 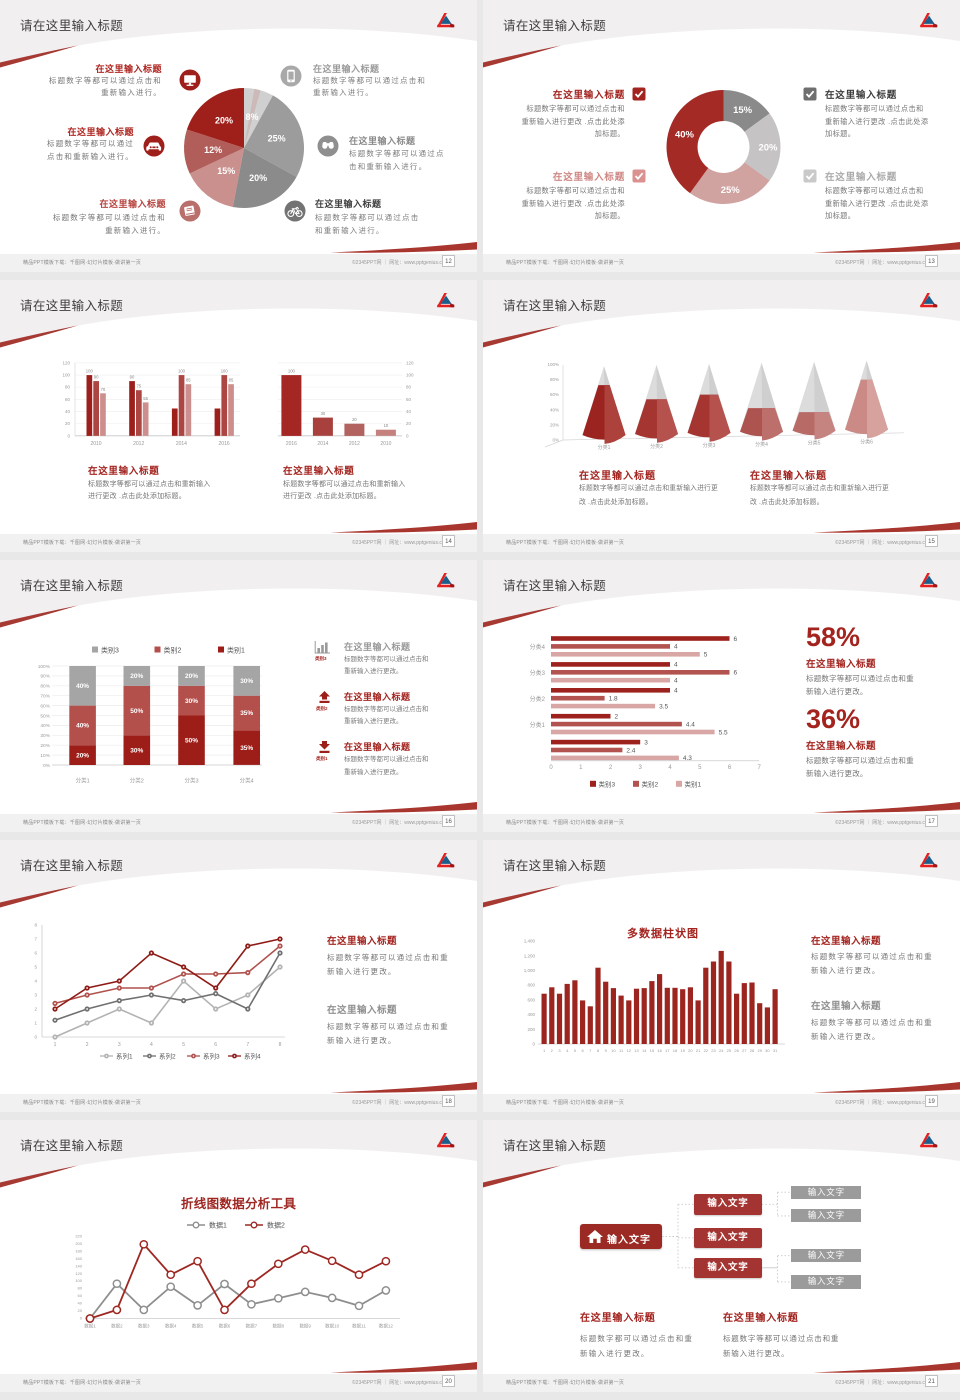 I want to click on svg-text: 60%, so click(x=45, y=706).